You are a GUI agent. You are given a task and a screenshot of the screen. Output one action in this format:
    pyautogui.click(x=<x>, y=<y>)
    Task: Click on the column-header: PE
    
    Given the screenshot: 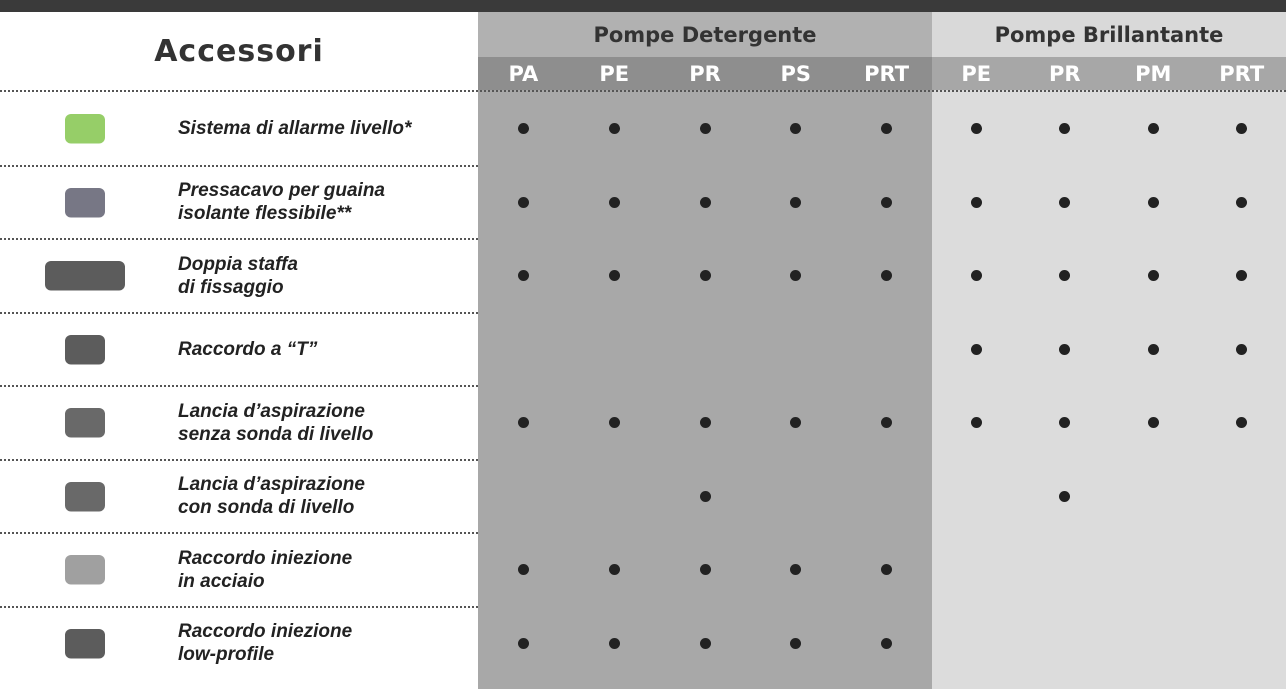 What is the action you would take?
    pyautogui.click(x=614, y=73)
    